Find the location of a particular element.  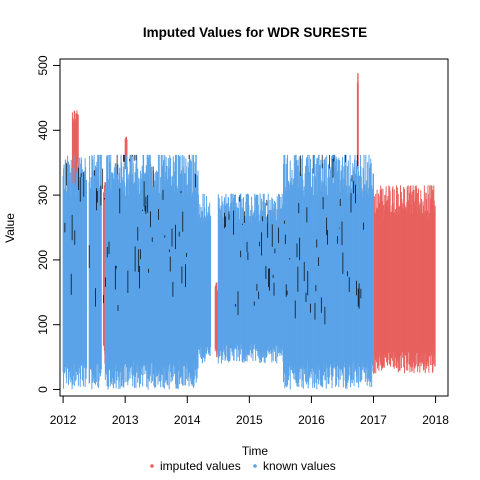

y-axis: 0 100 200 300 400 500 is located at coordinates (48, 224).